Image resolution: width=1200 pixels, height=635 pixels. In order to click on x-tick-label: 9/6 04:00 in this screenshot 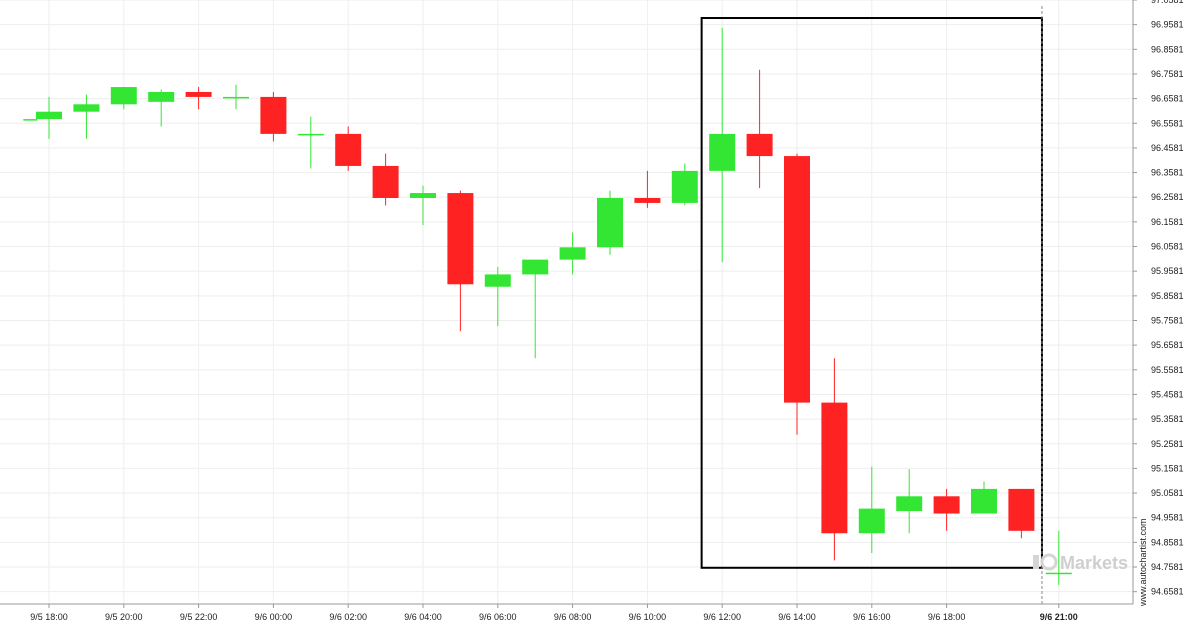, I will do `click(423, 617)`.